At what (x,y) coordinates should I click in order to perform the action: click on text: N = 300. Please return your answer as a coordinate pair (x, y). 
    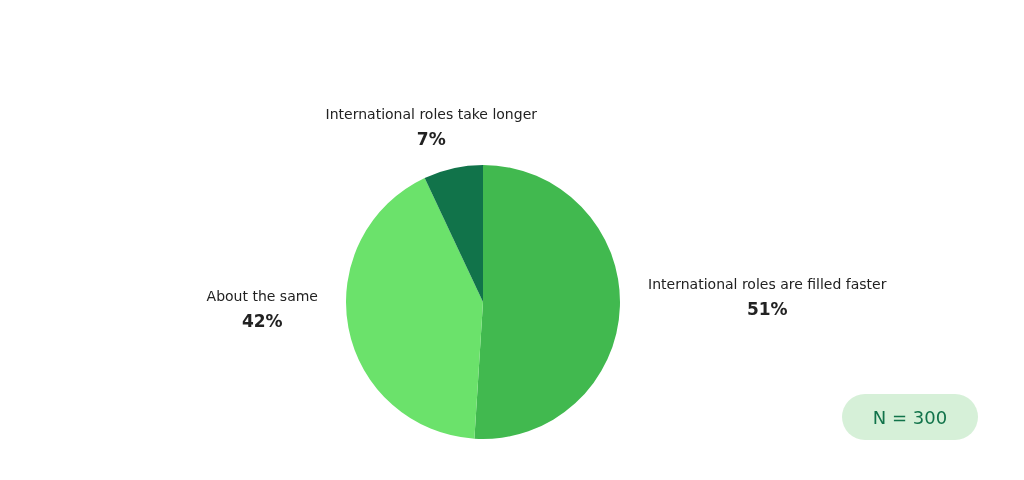
    Looking at the image, I should click on (910, 417).